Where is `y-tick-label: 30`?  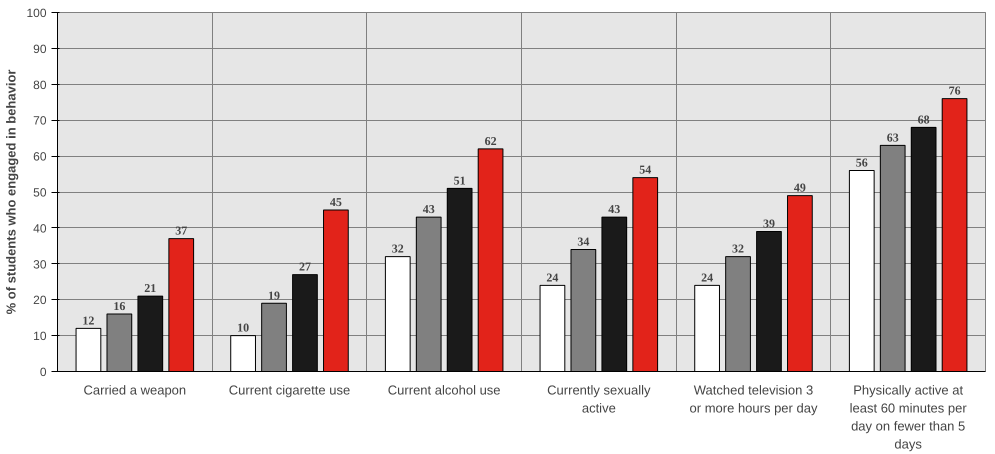
y-tick-label: 30 is located at coordinates (40, 264).